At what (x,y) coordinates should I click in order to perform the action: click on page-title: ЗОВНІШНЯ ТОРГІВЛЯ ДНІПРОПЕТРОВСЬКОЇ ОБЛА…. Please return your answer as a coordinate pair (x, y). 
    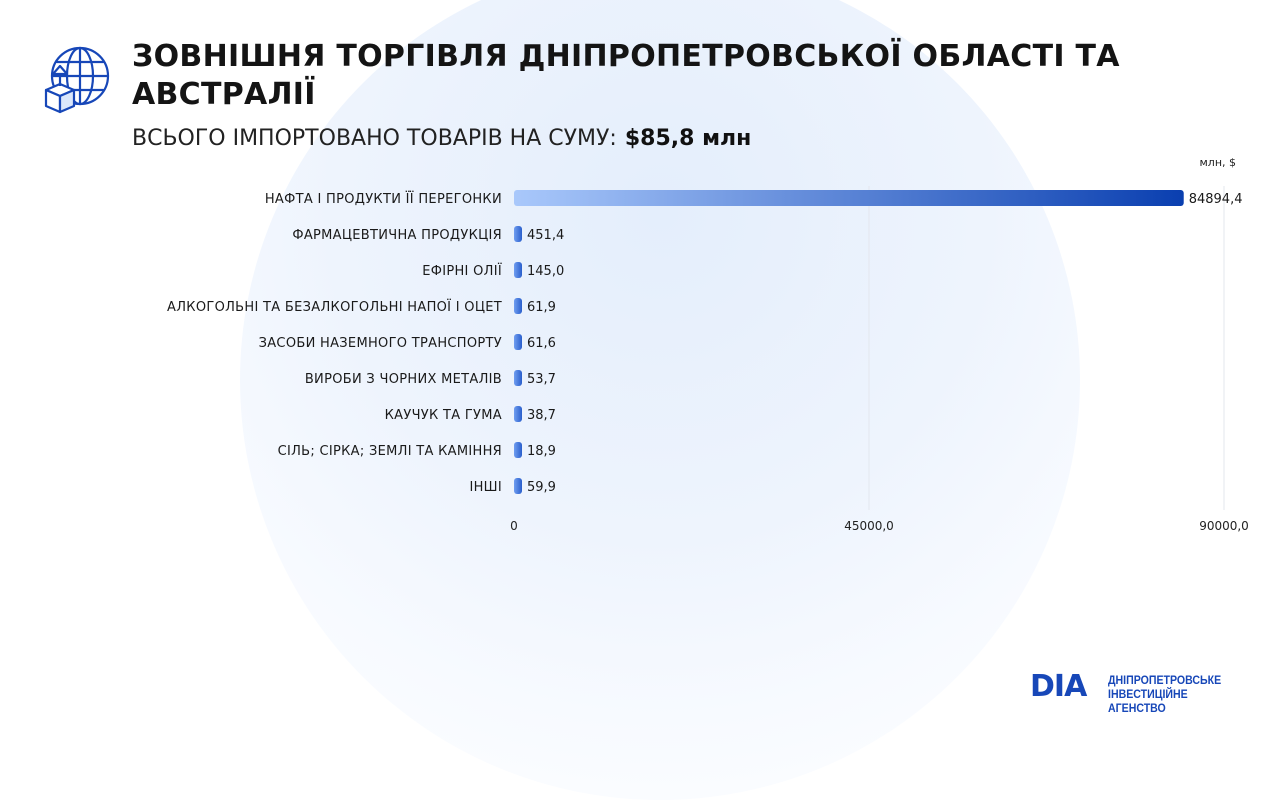
    Looking at the image, I should click on (626, 75).